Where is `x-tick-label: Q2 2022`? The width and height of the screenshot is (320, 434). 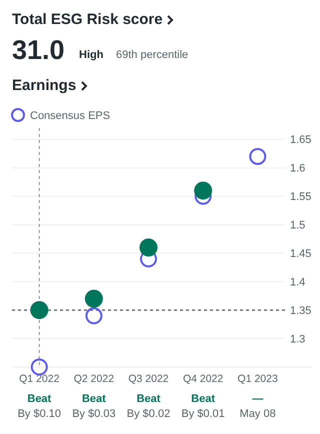 x-tick-label: Q2 2022 is located at coordinates (94, 379).